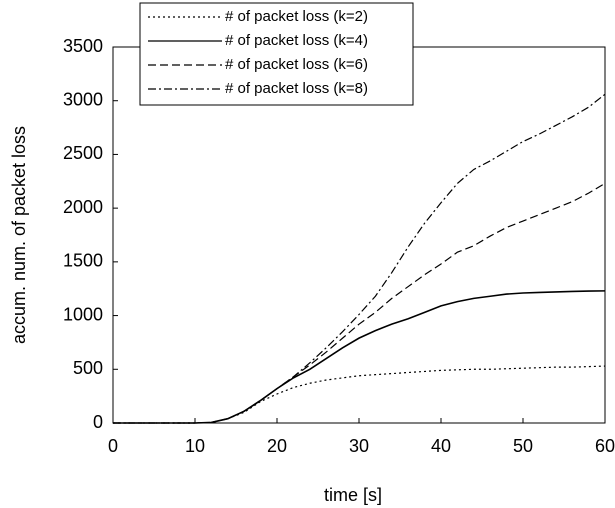  Describe the element at coordinates (296, 64) in the screenshot. I see `legend-label: # of packet loss (k=6)` at that location.